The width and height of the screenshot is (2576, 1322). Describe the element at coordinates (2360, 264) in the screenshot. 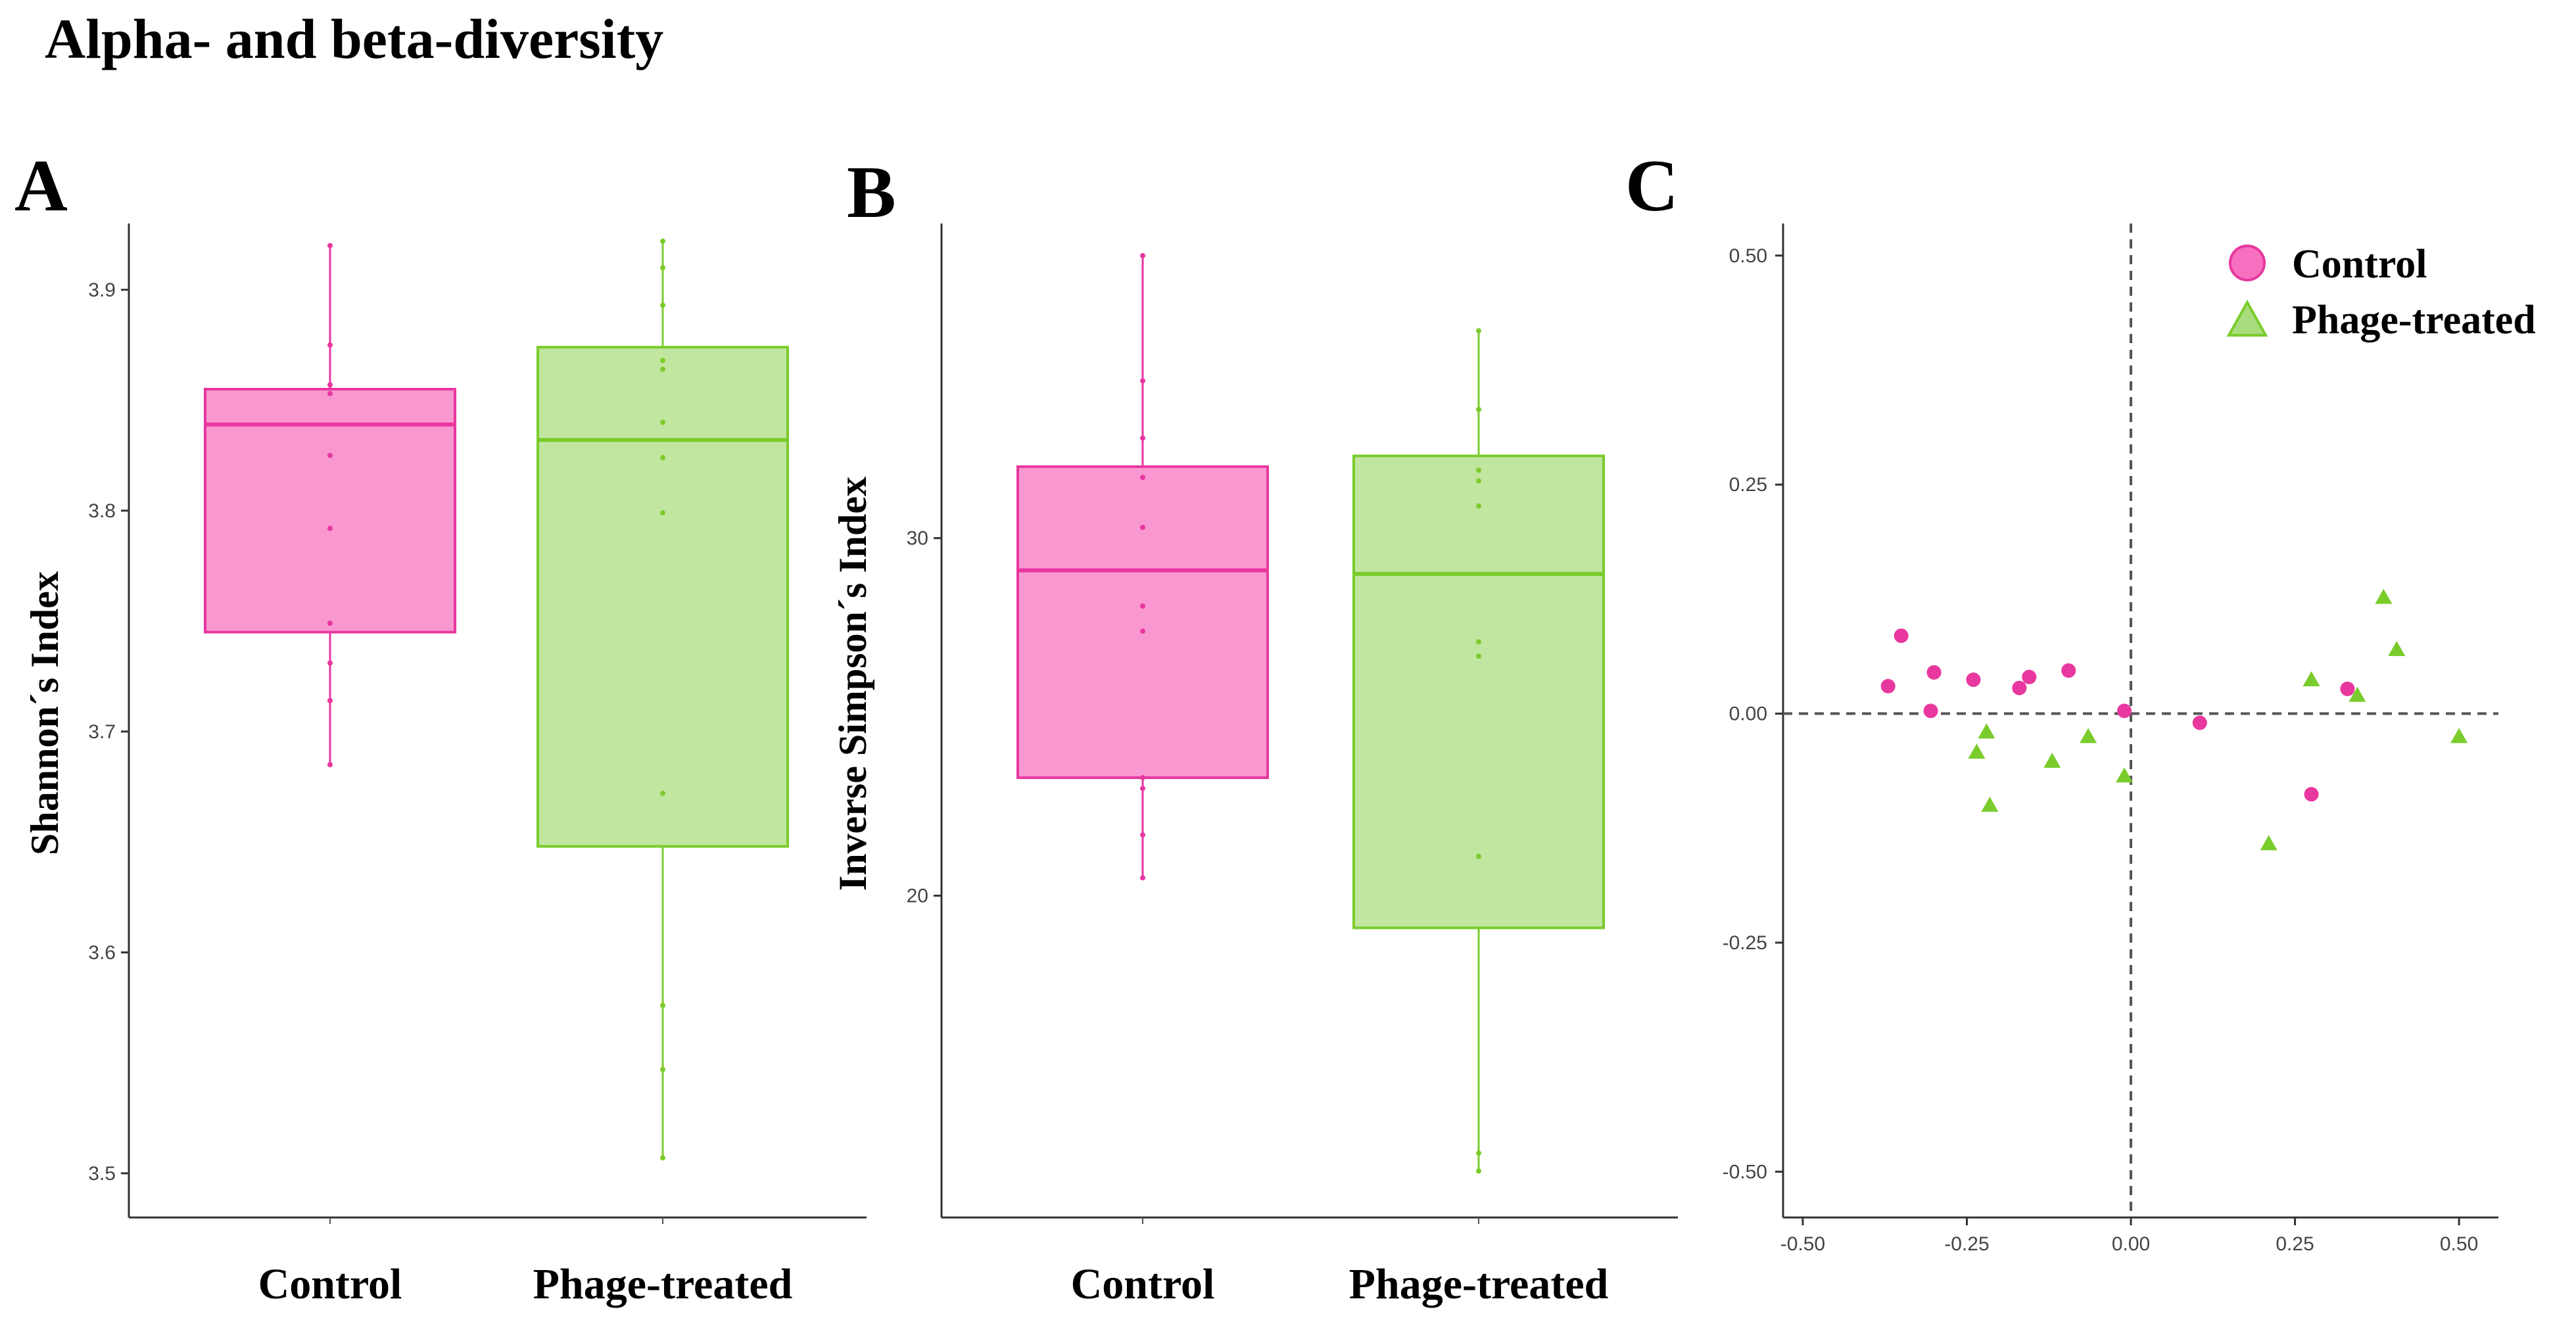

I see `legend-control-label: Control` at that location.